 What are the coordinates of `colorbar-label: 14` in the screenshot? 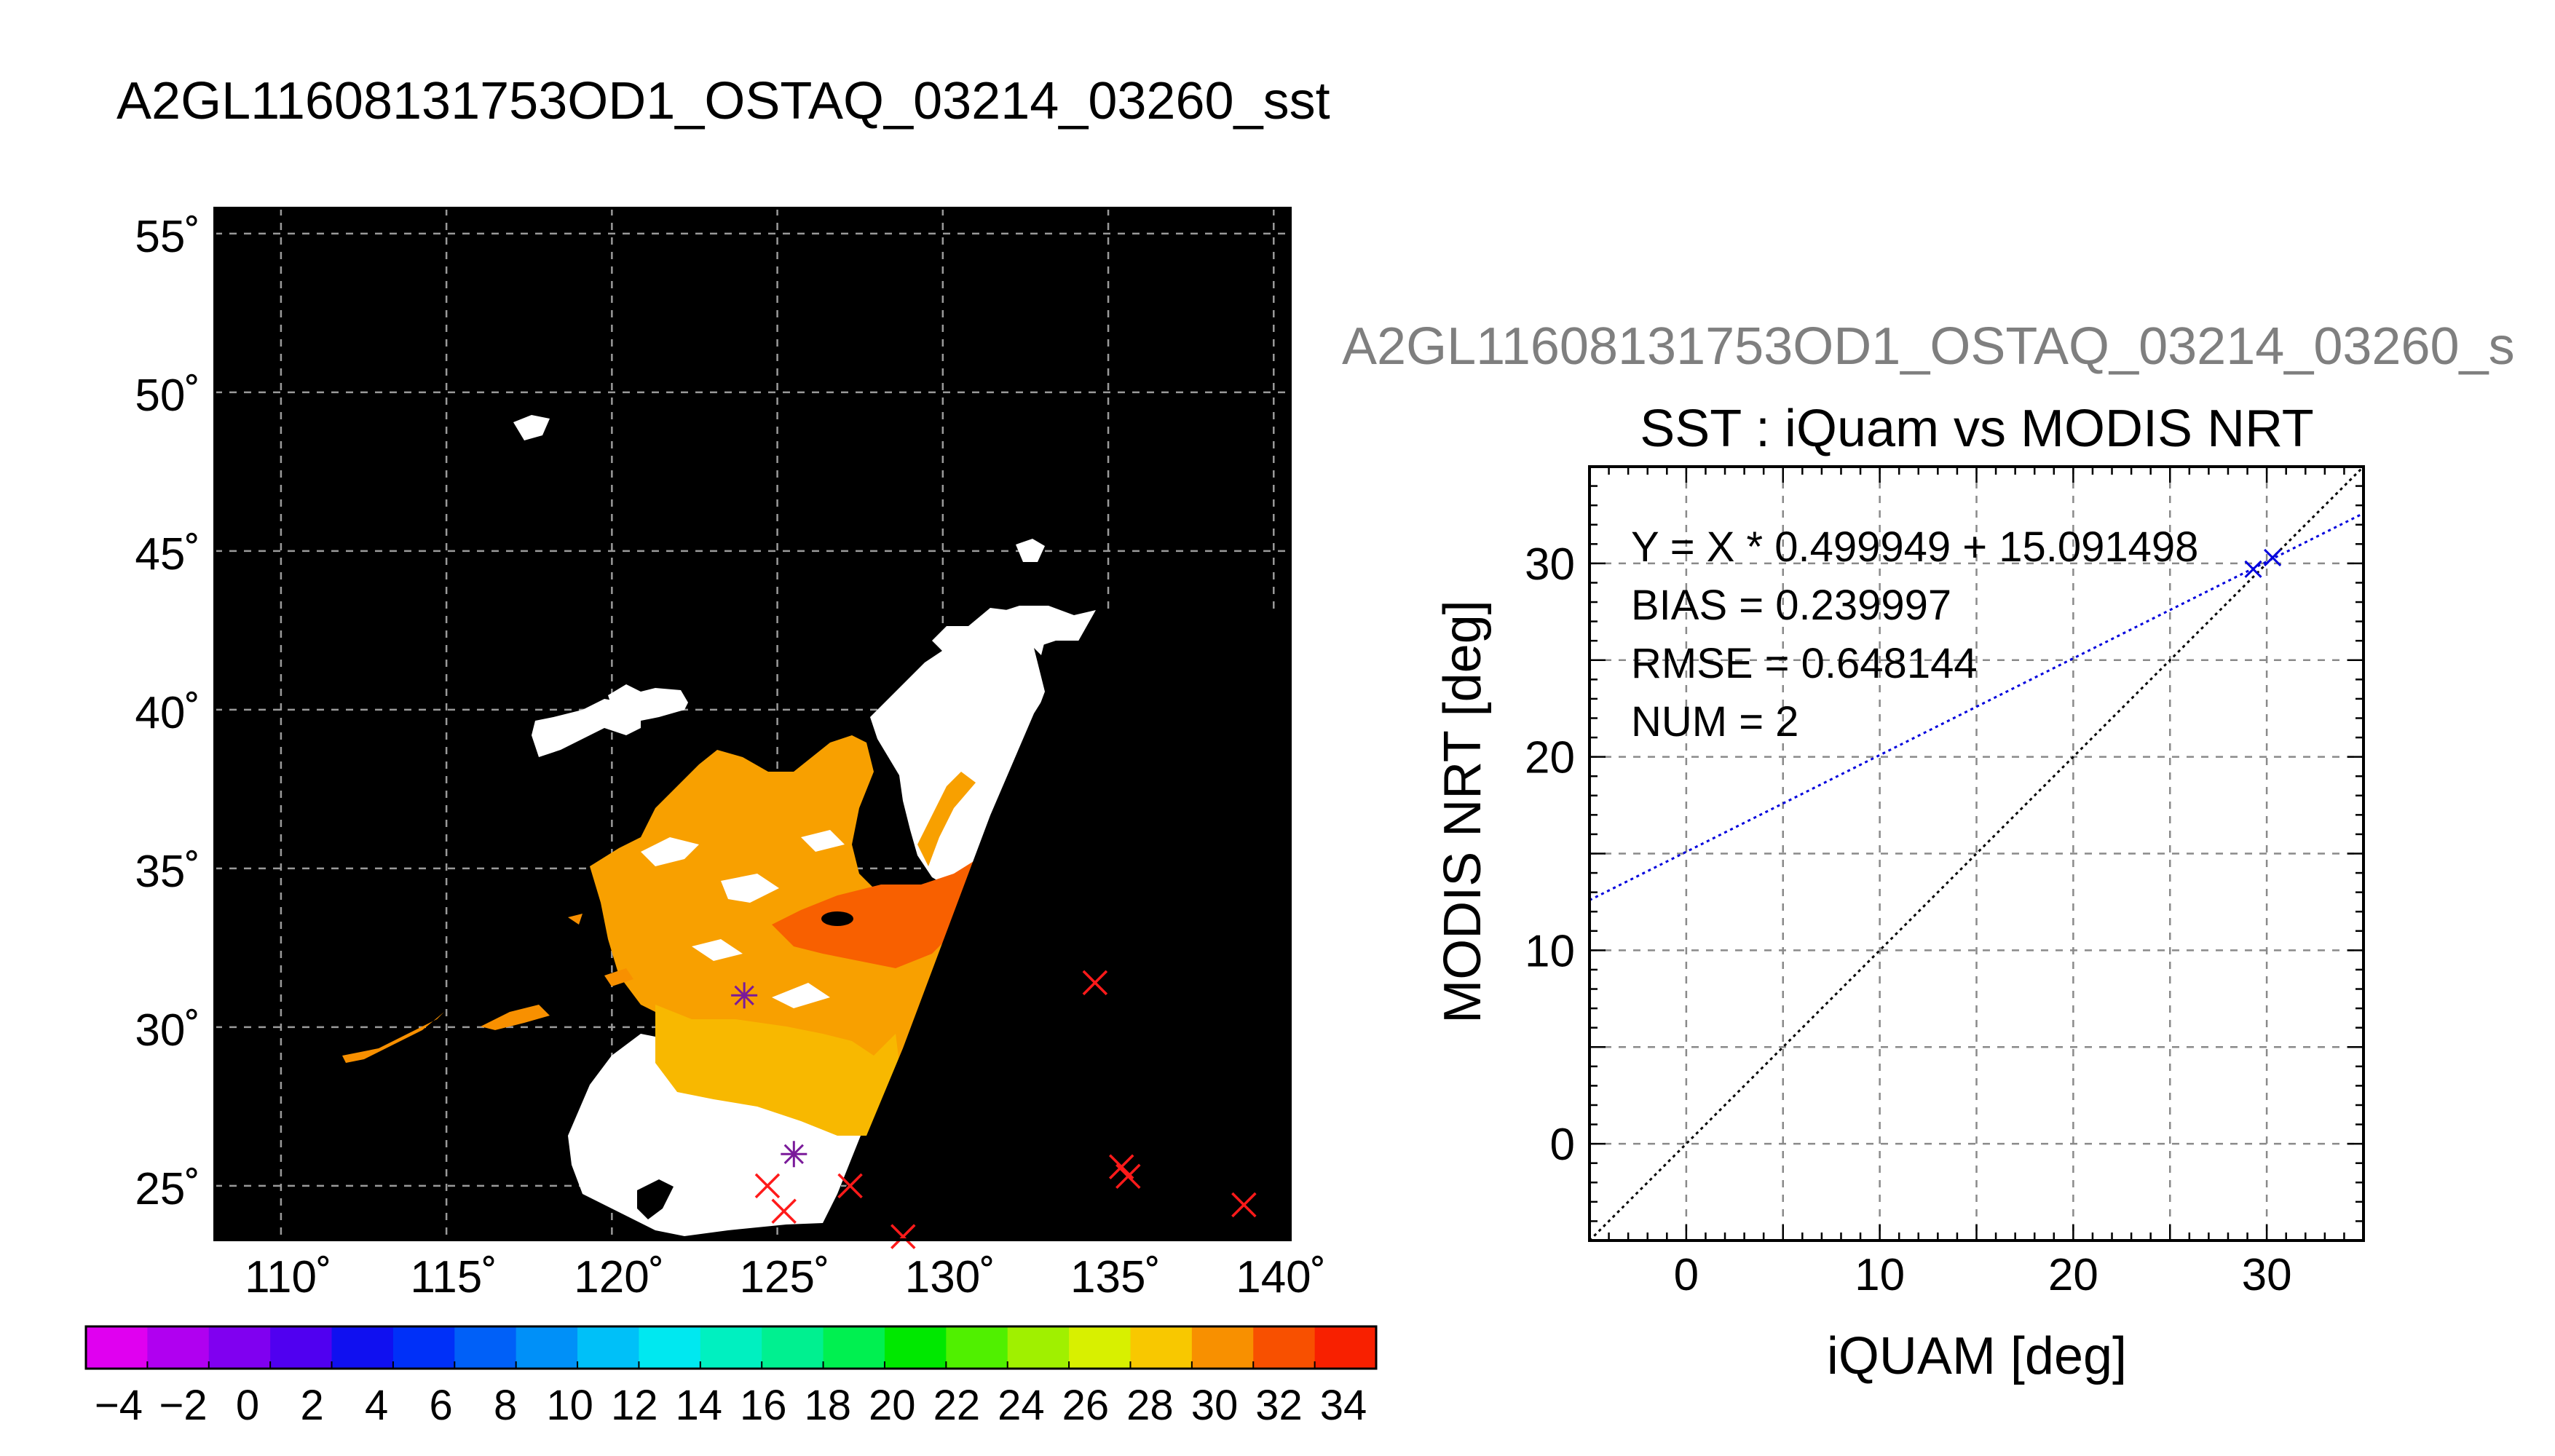 It's located at (698, 1405).